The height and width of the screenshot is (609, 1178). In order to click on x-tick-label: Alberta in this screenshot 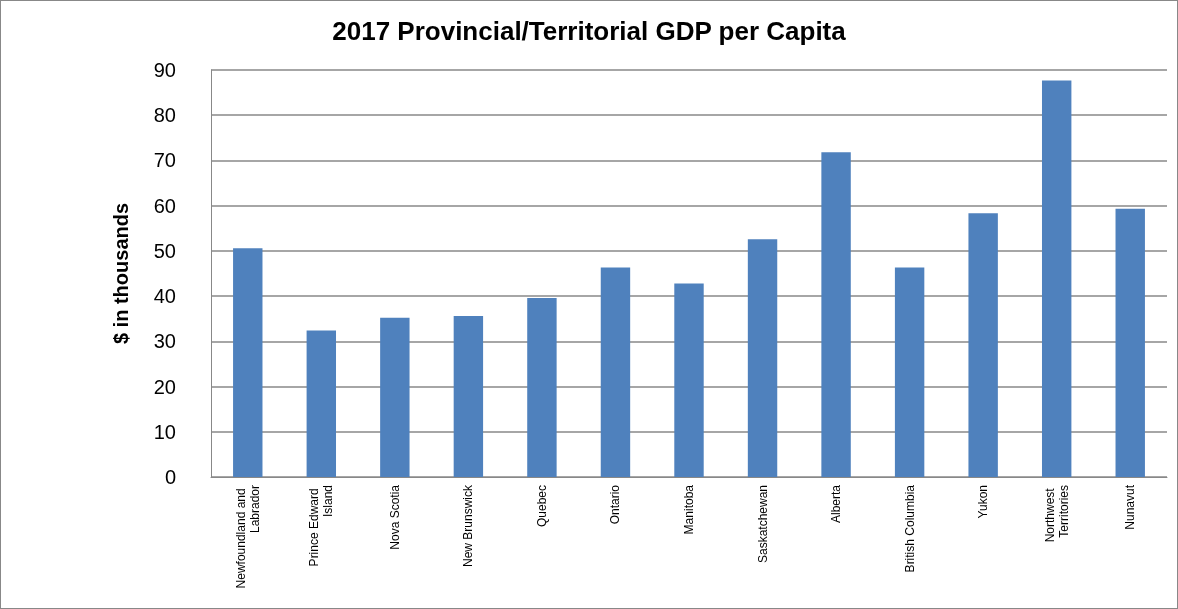, I will do `click(836, 504)`.